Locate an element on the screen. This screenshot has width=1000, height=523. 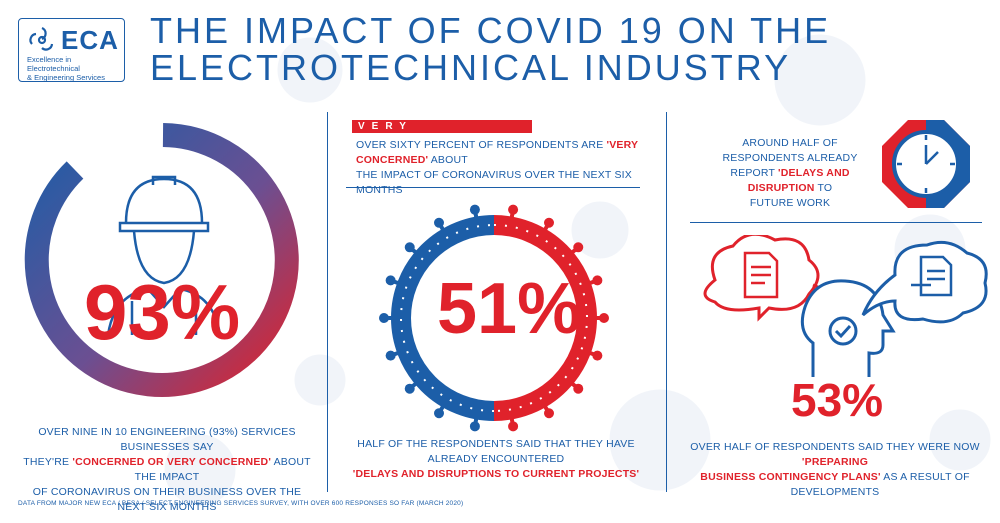
contingency-icons is located at coordinates (845, 306).